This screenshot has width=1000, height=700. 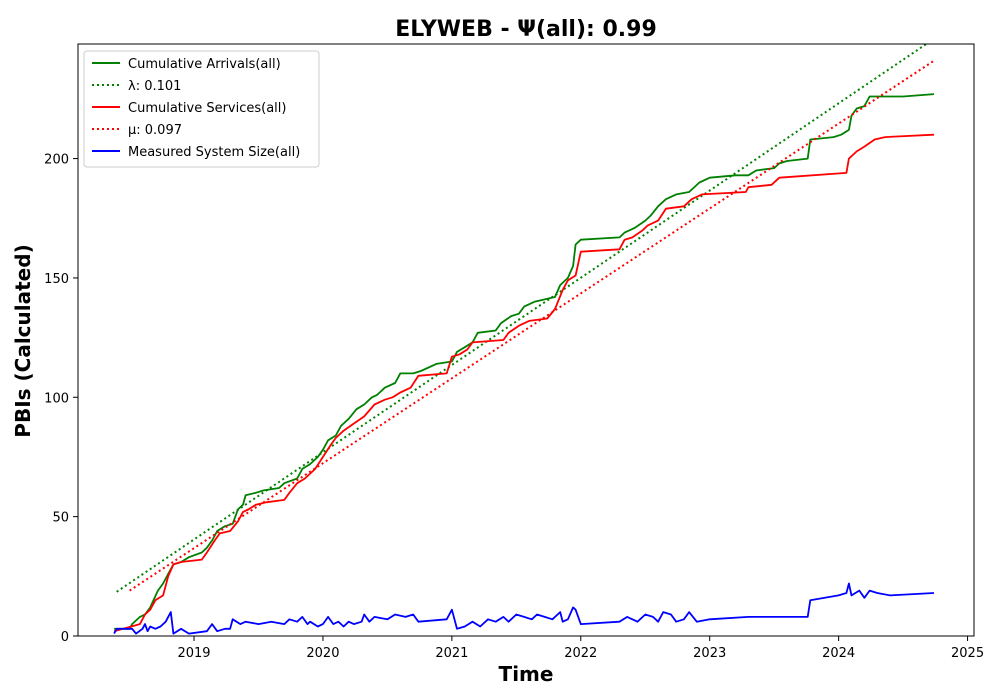 What do you see at coordinates (60, 518) in the screenshot?
I see `y-tick-label: 50` at bounding box center [60, 518].